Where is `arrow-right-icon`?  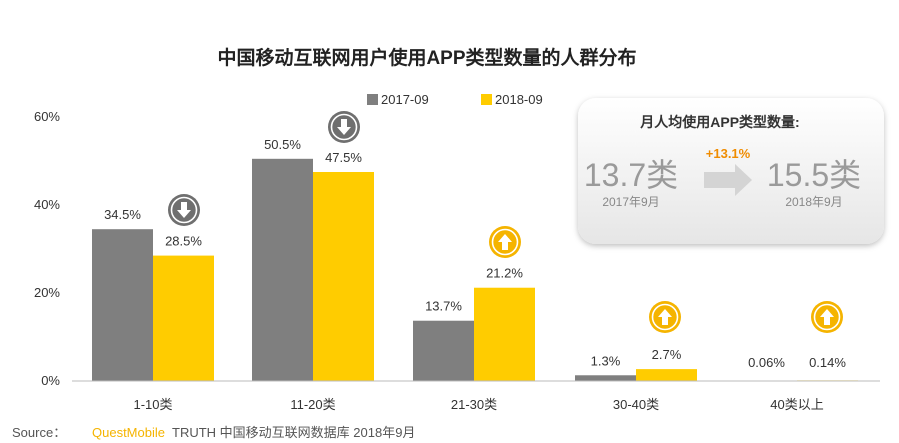
arrow-right-icon is located at coordinates (728, 180).